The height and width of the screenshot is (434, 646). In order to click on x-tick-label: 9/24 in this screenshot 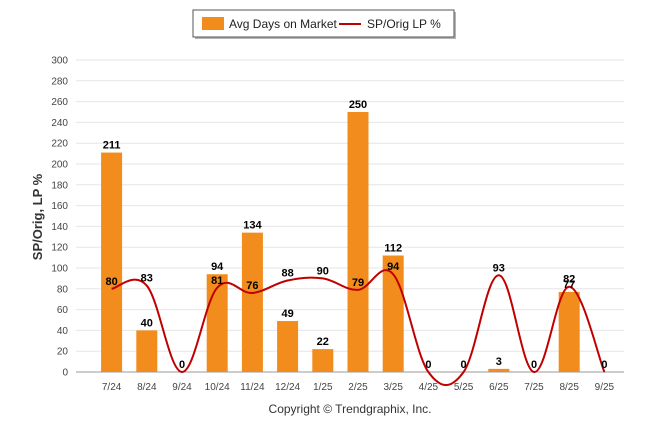, I will do `click(182, 387)`.